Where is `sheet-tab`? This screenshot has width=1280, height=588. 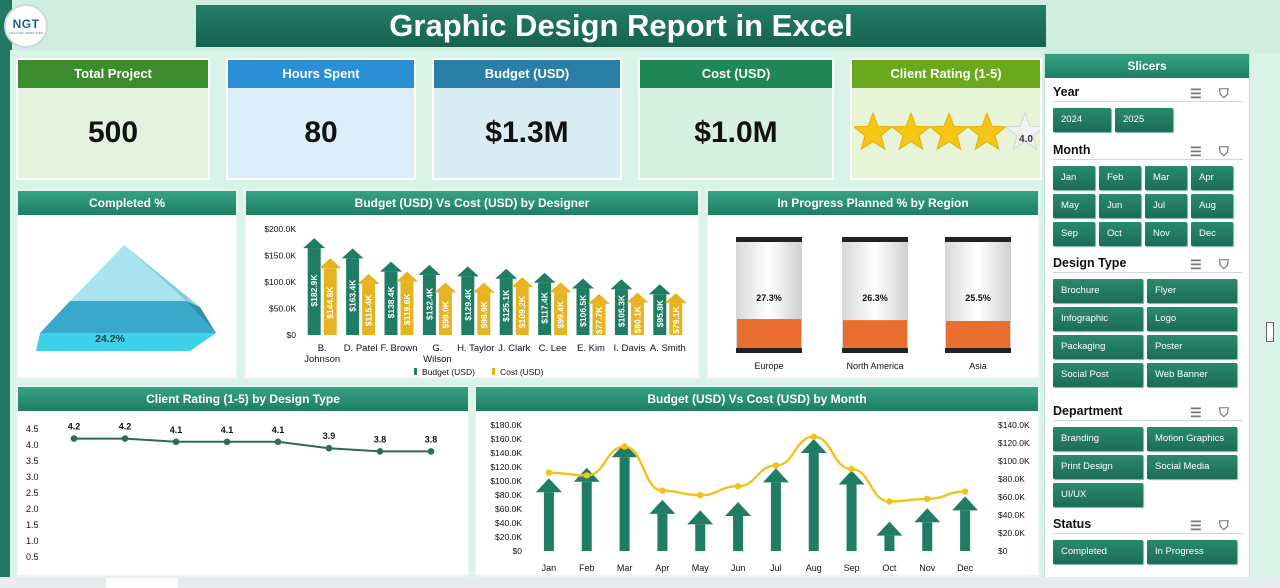
sheet-tab is located at coordinates (142, 583).